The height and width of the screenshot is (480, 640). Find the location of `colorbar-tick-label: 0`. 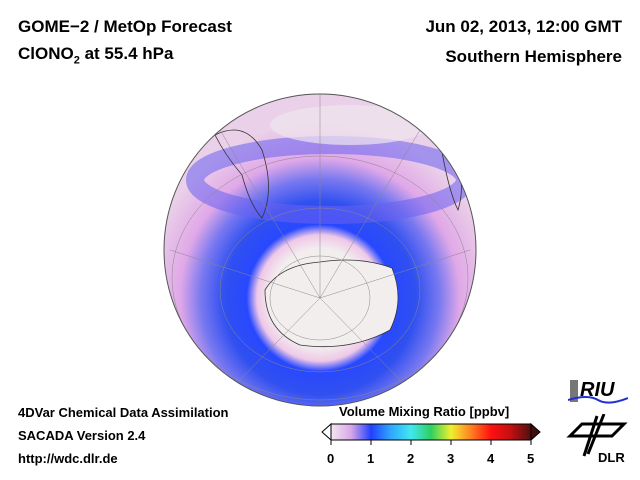

colorbar-tick-label: 0 is located at coordinates (331, 458).